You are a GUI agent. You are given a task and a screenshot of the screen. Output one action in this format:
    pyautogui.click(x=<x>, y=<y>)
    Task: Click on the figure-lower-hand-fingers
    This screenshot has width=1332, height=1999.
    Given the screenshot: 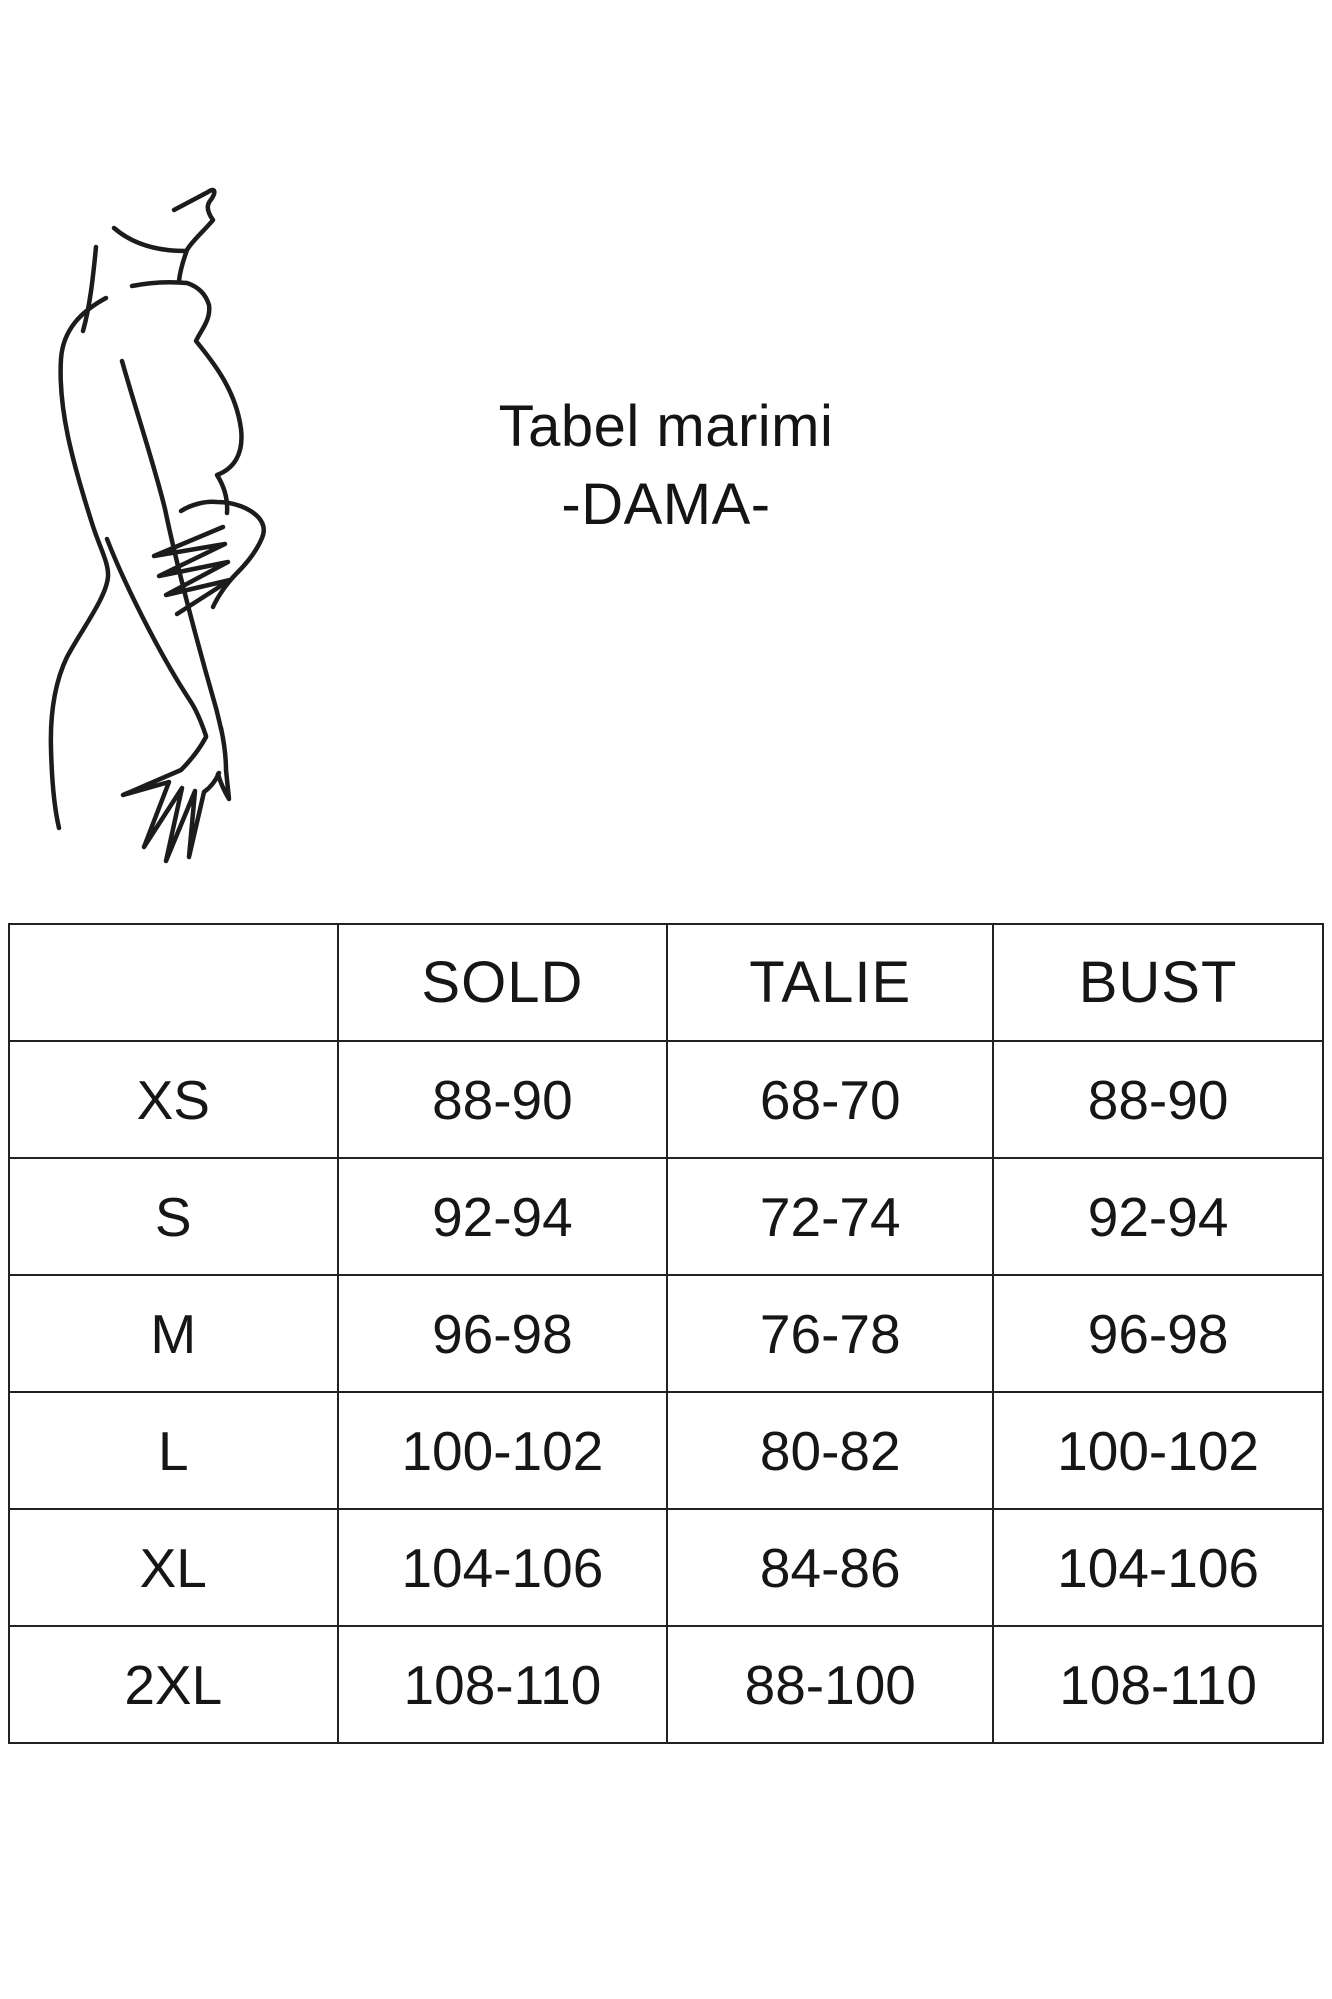 What is the action you would take?
    pyautogui.click(x=171, y=799)
    